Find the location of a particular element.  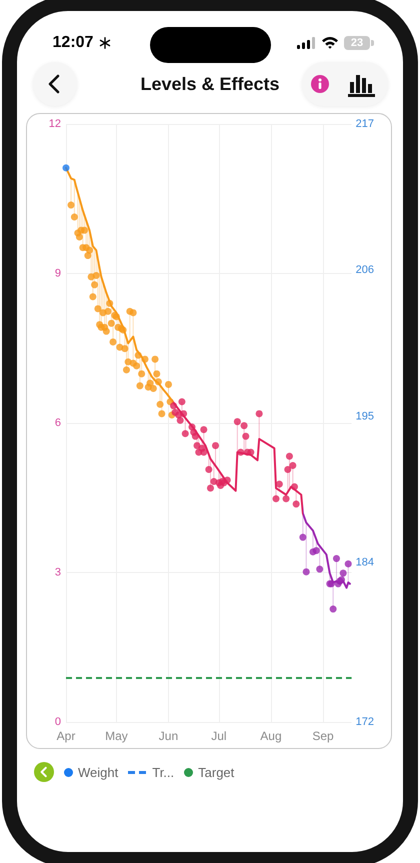

y2-tick-label: 172 is located at coordinates (365, 722).